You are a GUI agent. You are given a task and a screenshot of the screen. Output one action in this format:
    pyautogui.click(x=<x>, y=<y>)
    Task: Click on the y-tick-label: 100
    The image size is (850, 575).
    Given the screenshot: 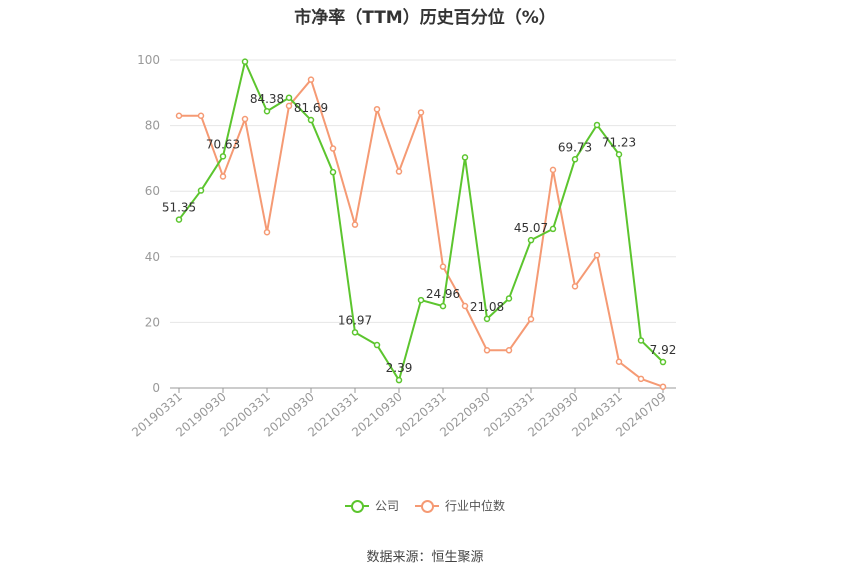 What is the action you would take?
    pyautogui.click(x=148, y=60)
    